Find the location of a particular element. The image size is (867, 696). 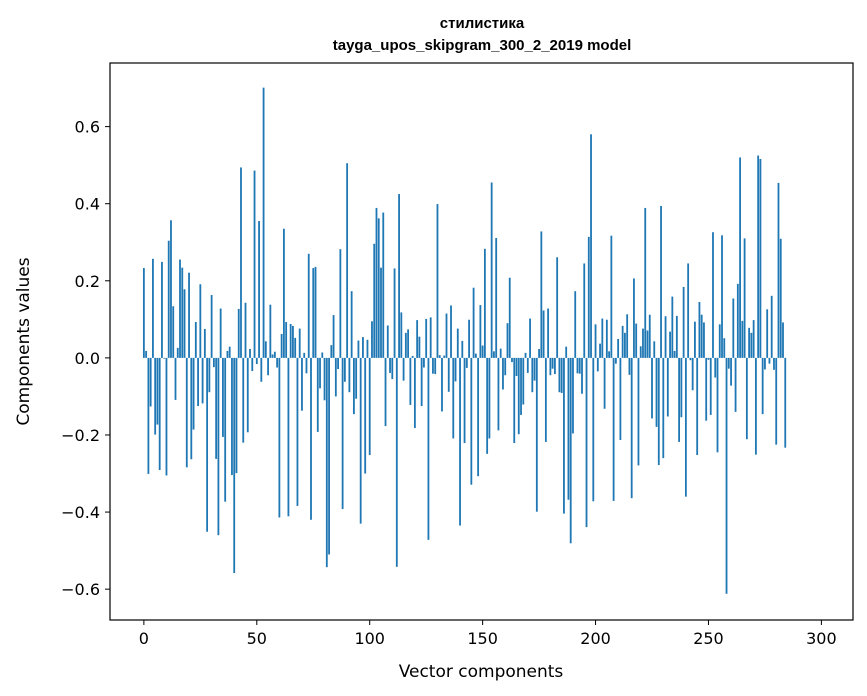

y-tick-label: −0.6 is located at coordinates (80, 589).